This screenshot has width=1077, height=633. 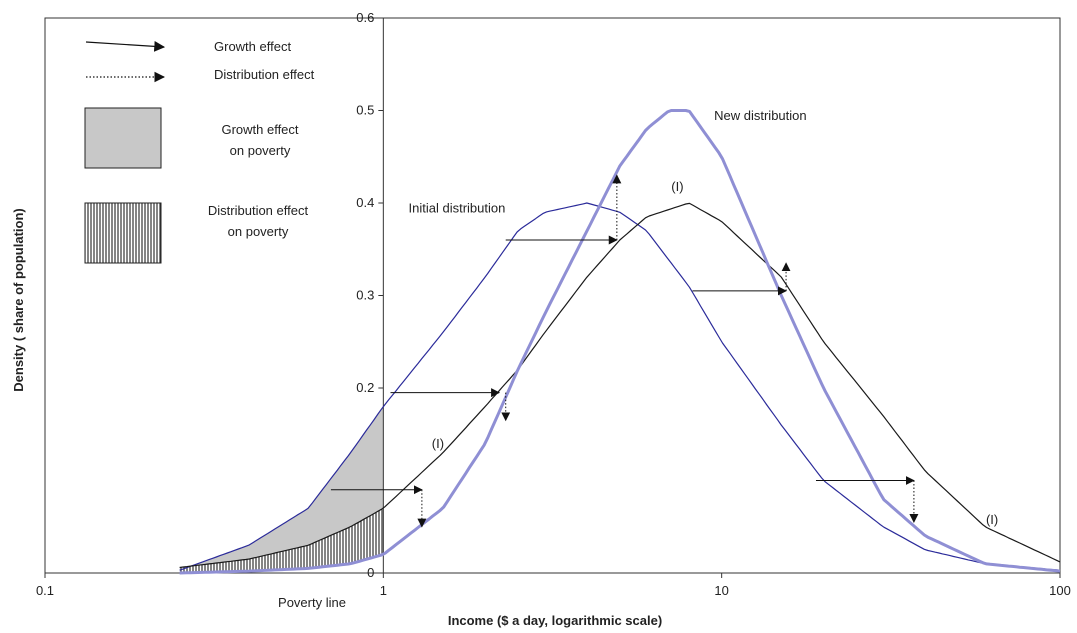 I want to click on initial-distribution-label: Initial distribution, so click(x=457, y=207).